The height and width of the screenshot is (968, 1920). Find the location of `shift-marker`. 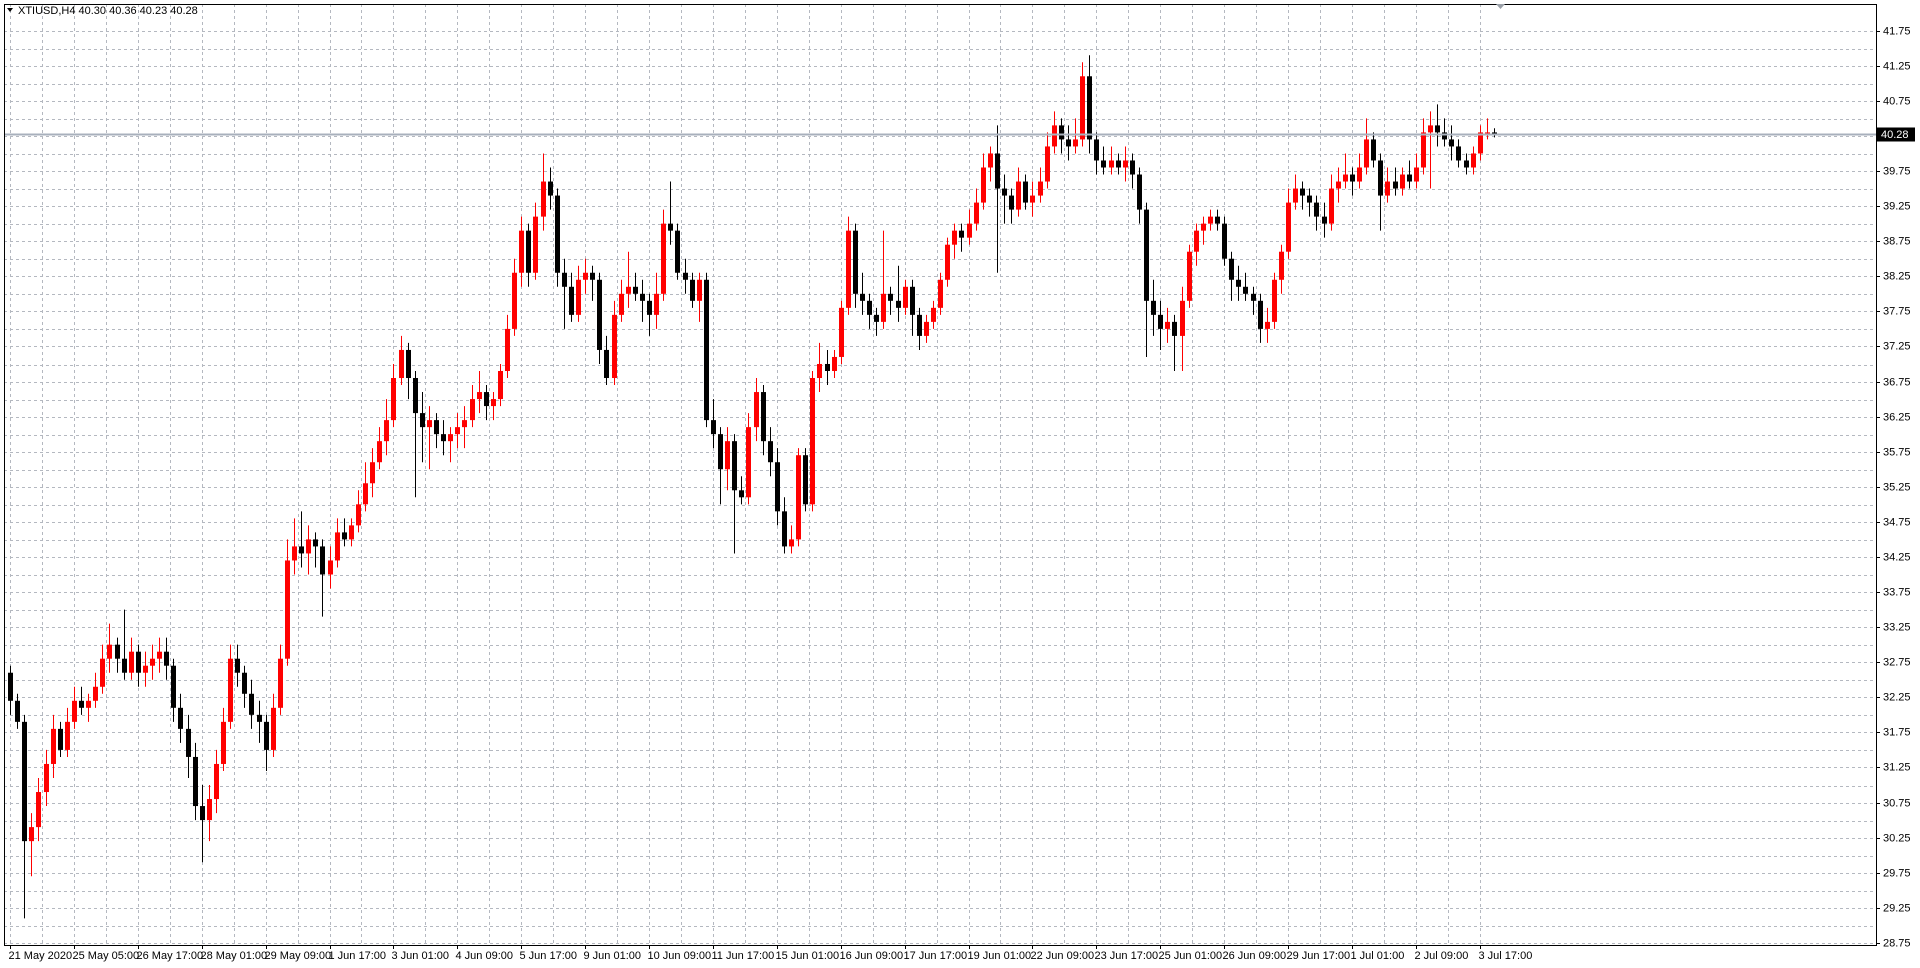

shift-marker is located at coordinates (1500, 6).